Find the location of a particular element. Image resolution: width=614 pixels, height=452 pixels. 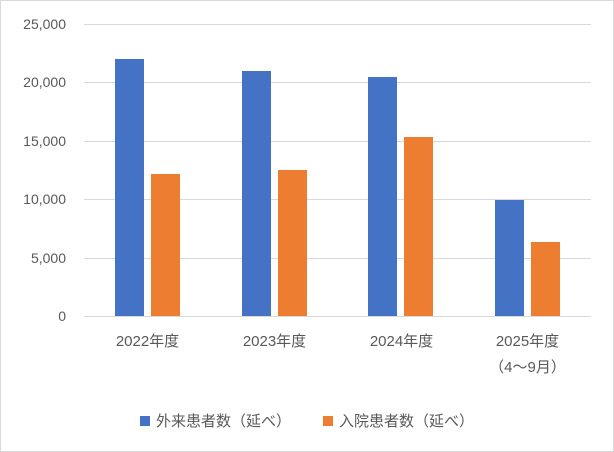

y-axis-tick-label: 10,000 is located at coordinates (44, 199).